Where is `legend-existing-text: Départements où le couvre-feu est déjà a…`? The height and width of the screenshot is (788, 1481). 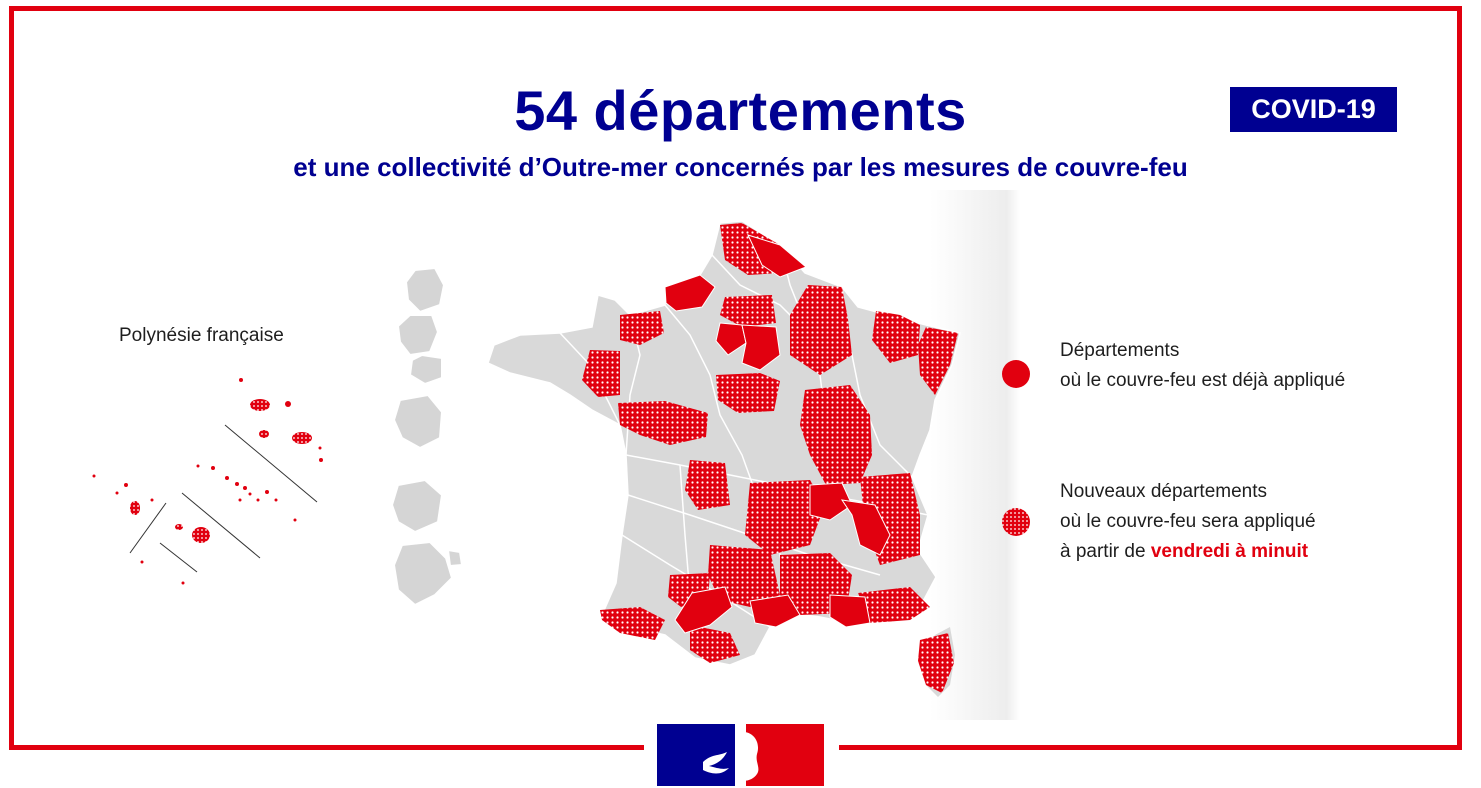
legend-existing-text: Départements où le couvre-feu est déjà a… is located at coordinates (1202, 366).